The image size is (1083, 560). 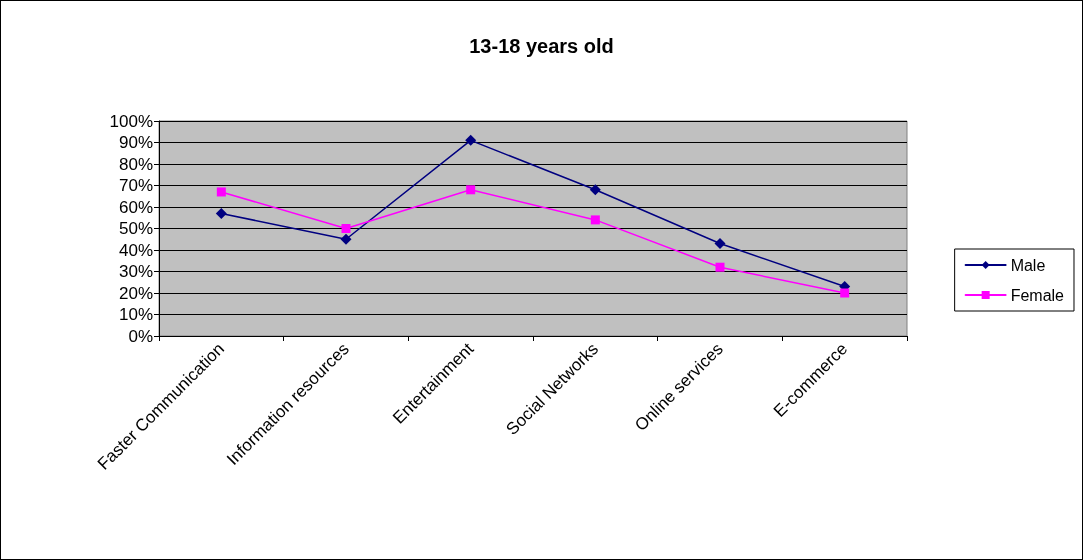 I want to click on y-tick-label: 100%, so click(x=131, y=121).